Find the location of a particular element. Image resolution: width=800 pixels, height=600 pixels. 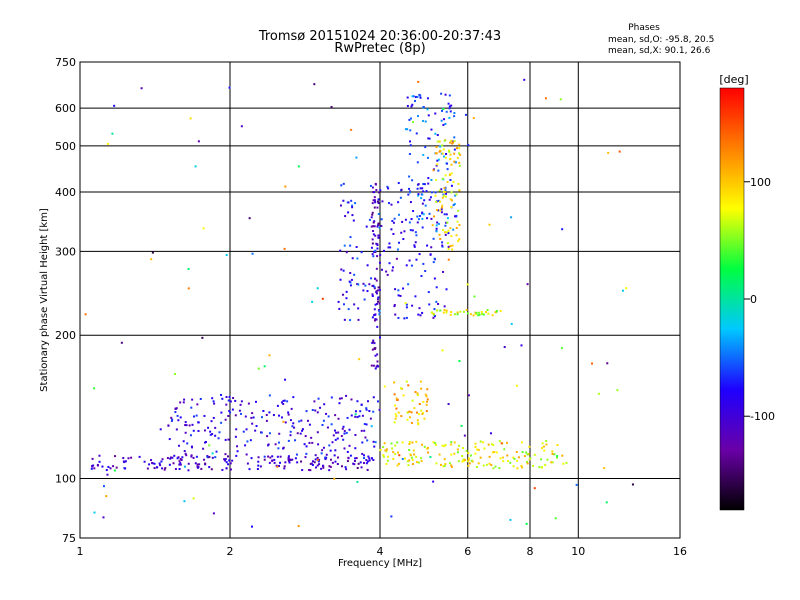

x-axis-label: Frequency [MHz] is located at coordinates (380, 563).